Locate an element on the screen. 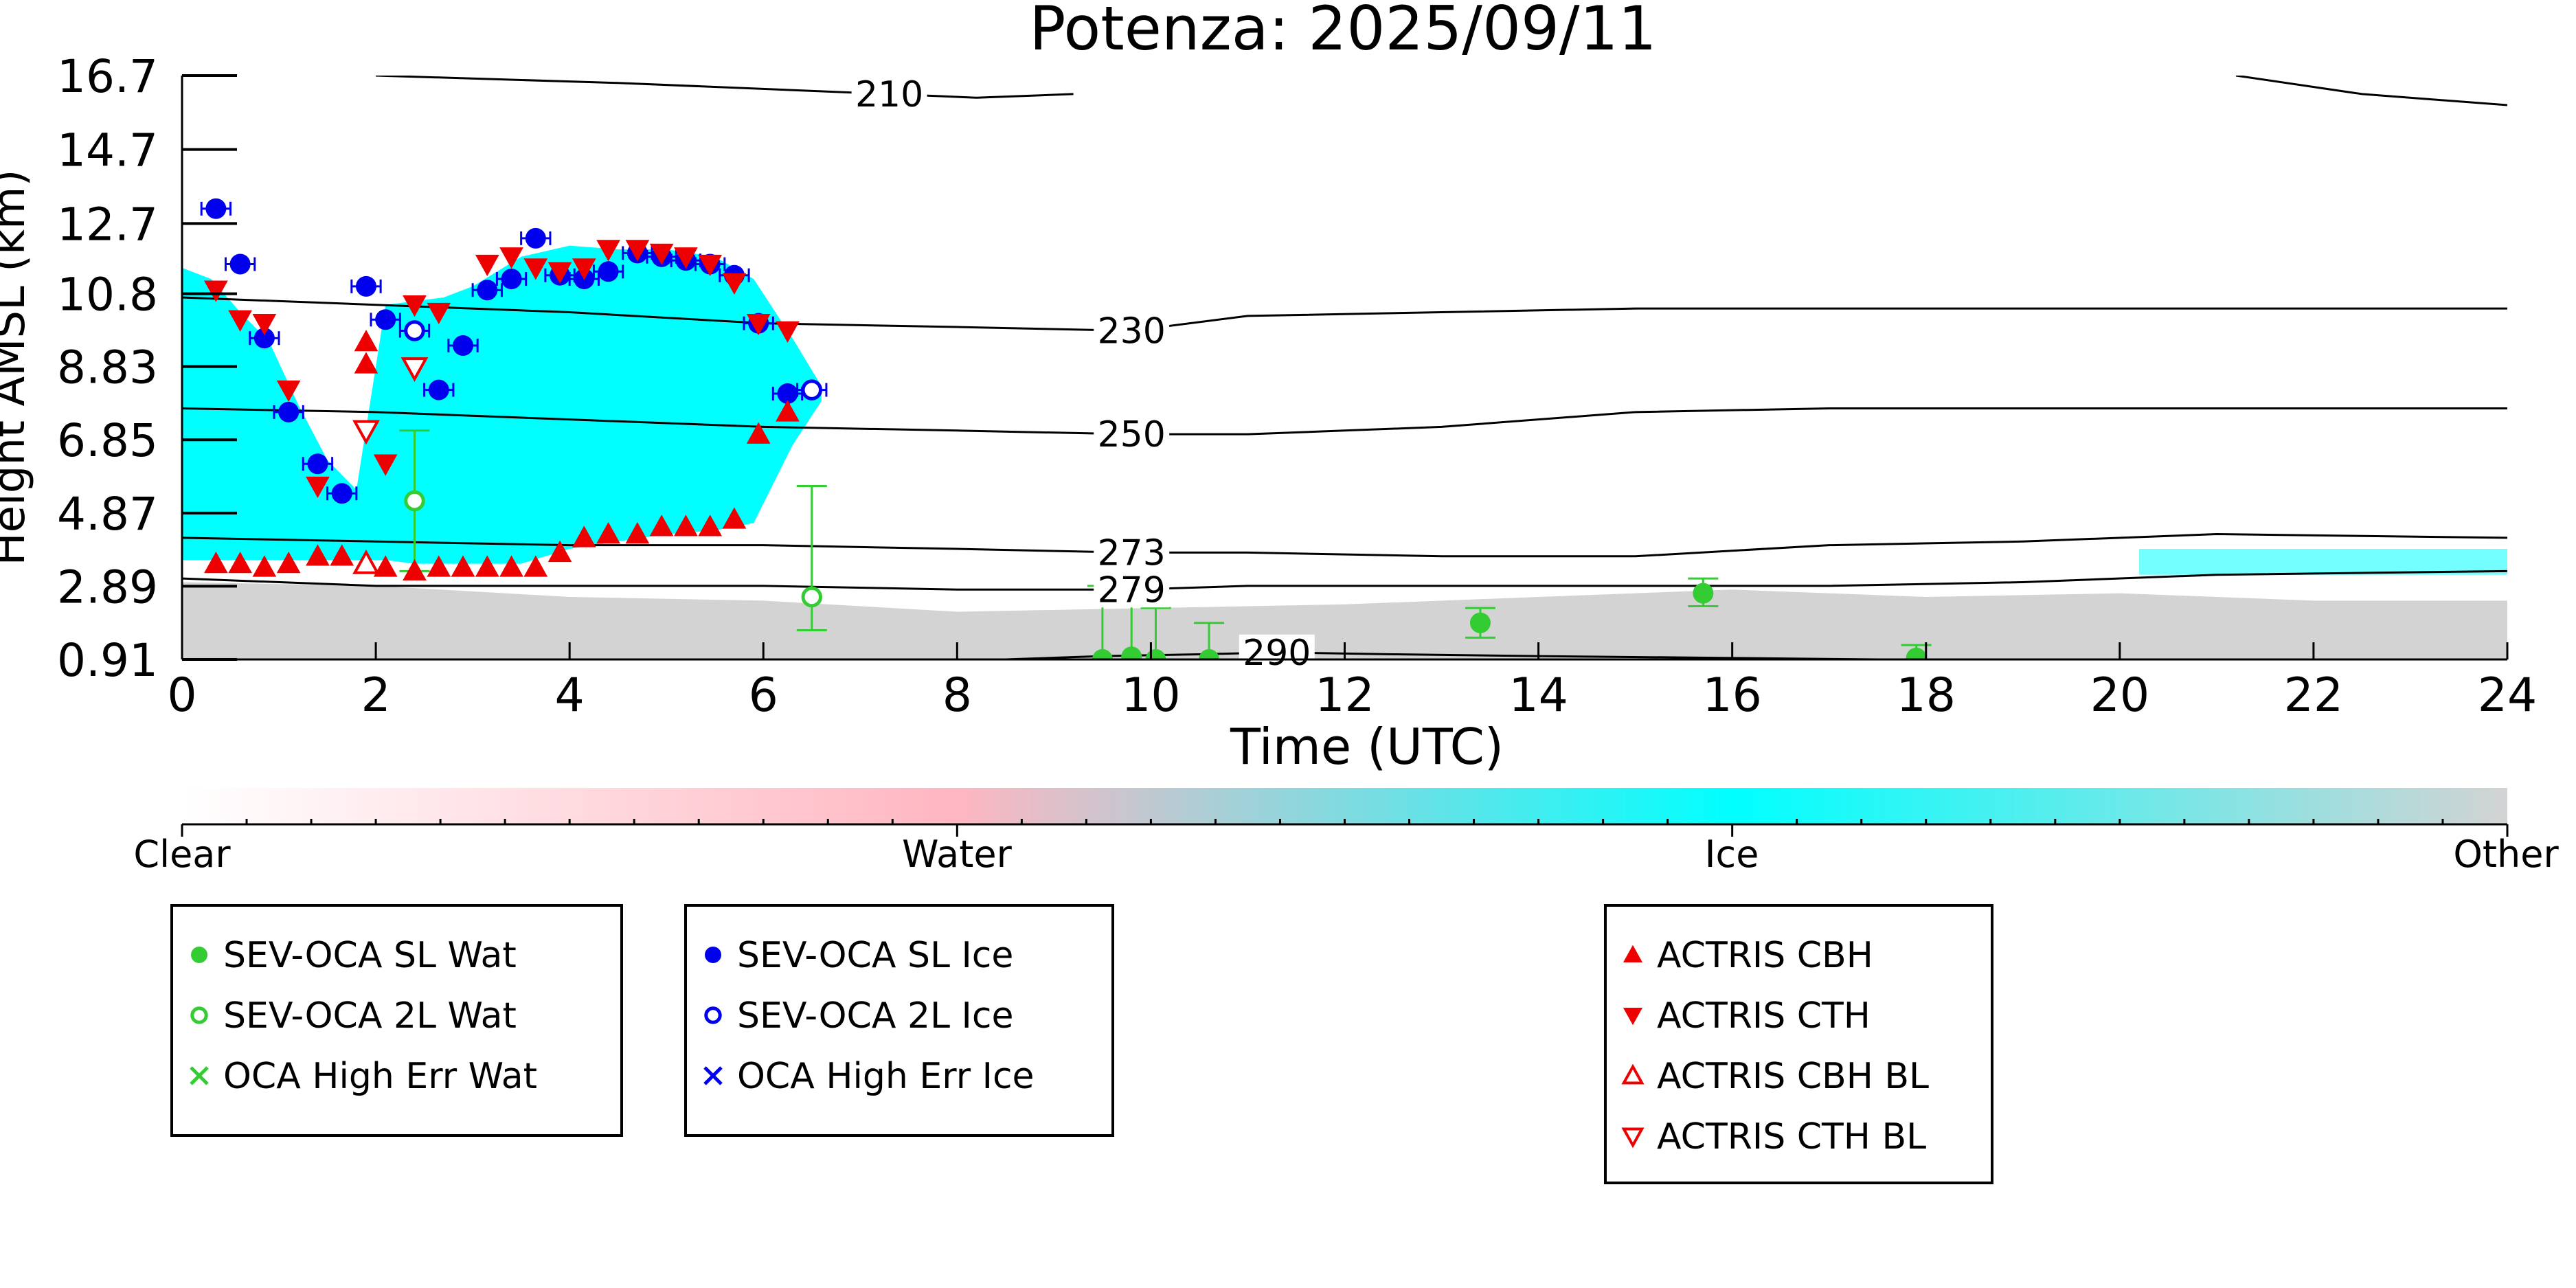 This screenshot has width=2576, height=1288. x-marker-stroke is located at coordinates (713, 1075).